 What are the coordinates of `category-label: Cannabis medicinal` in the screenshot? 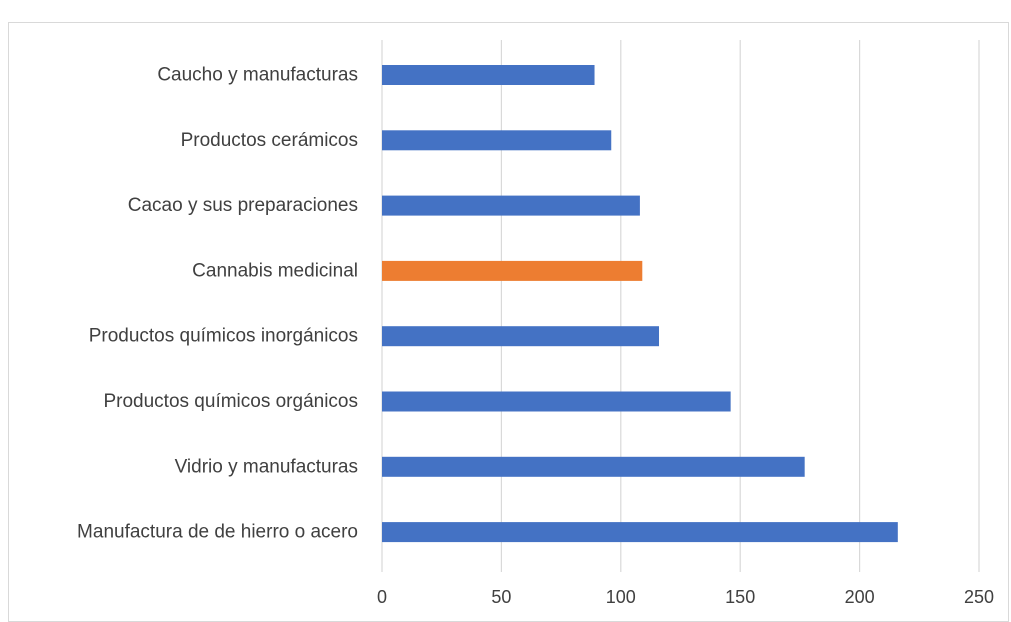 It's located at (275, 270).